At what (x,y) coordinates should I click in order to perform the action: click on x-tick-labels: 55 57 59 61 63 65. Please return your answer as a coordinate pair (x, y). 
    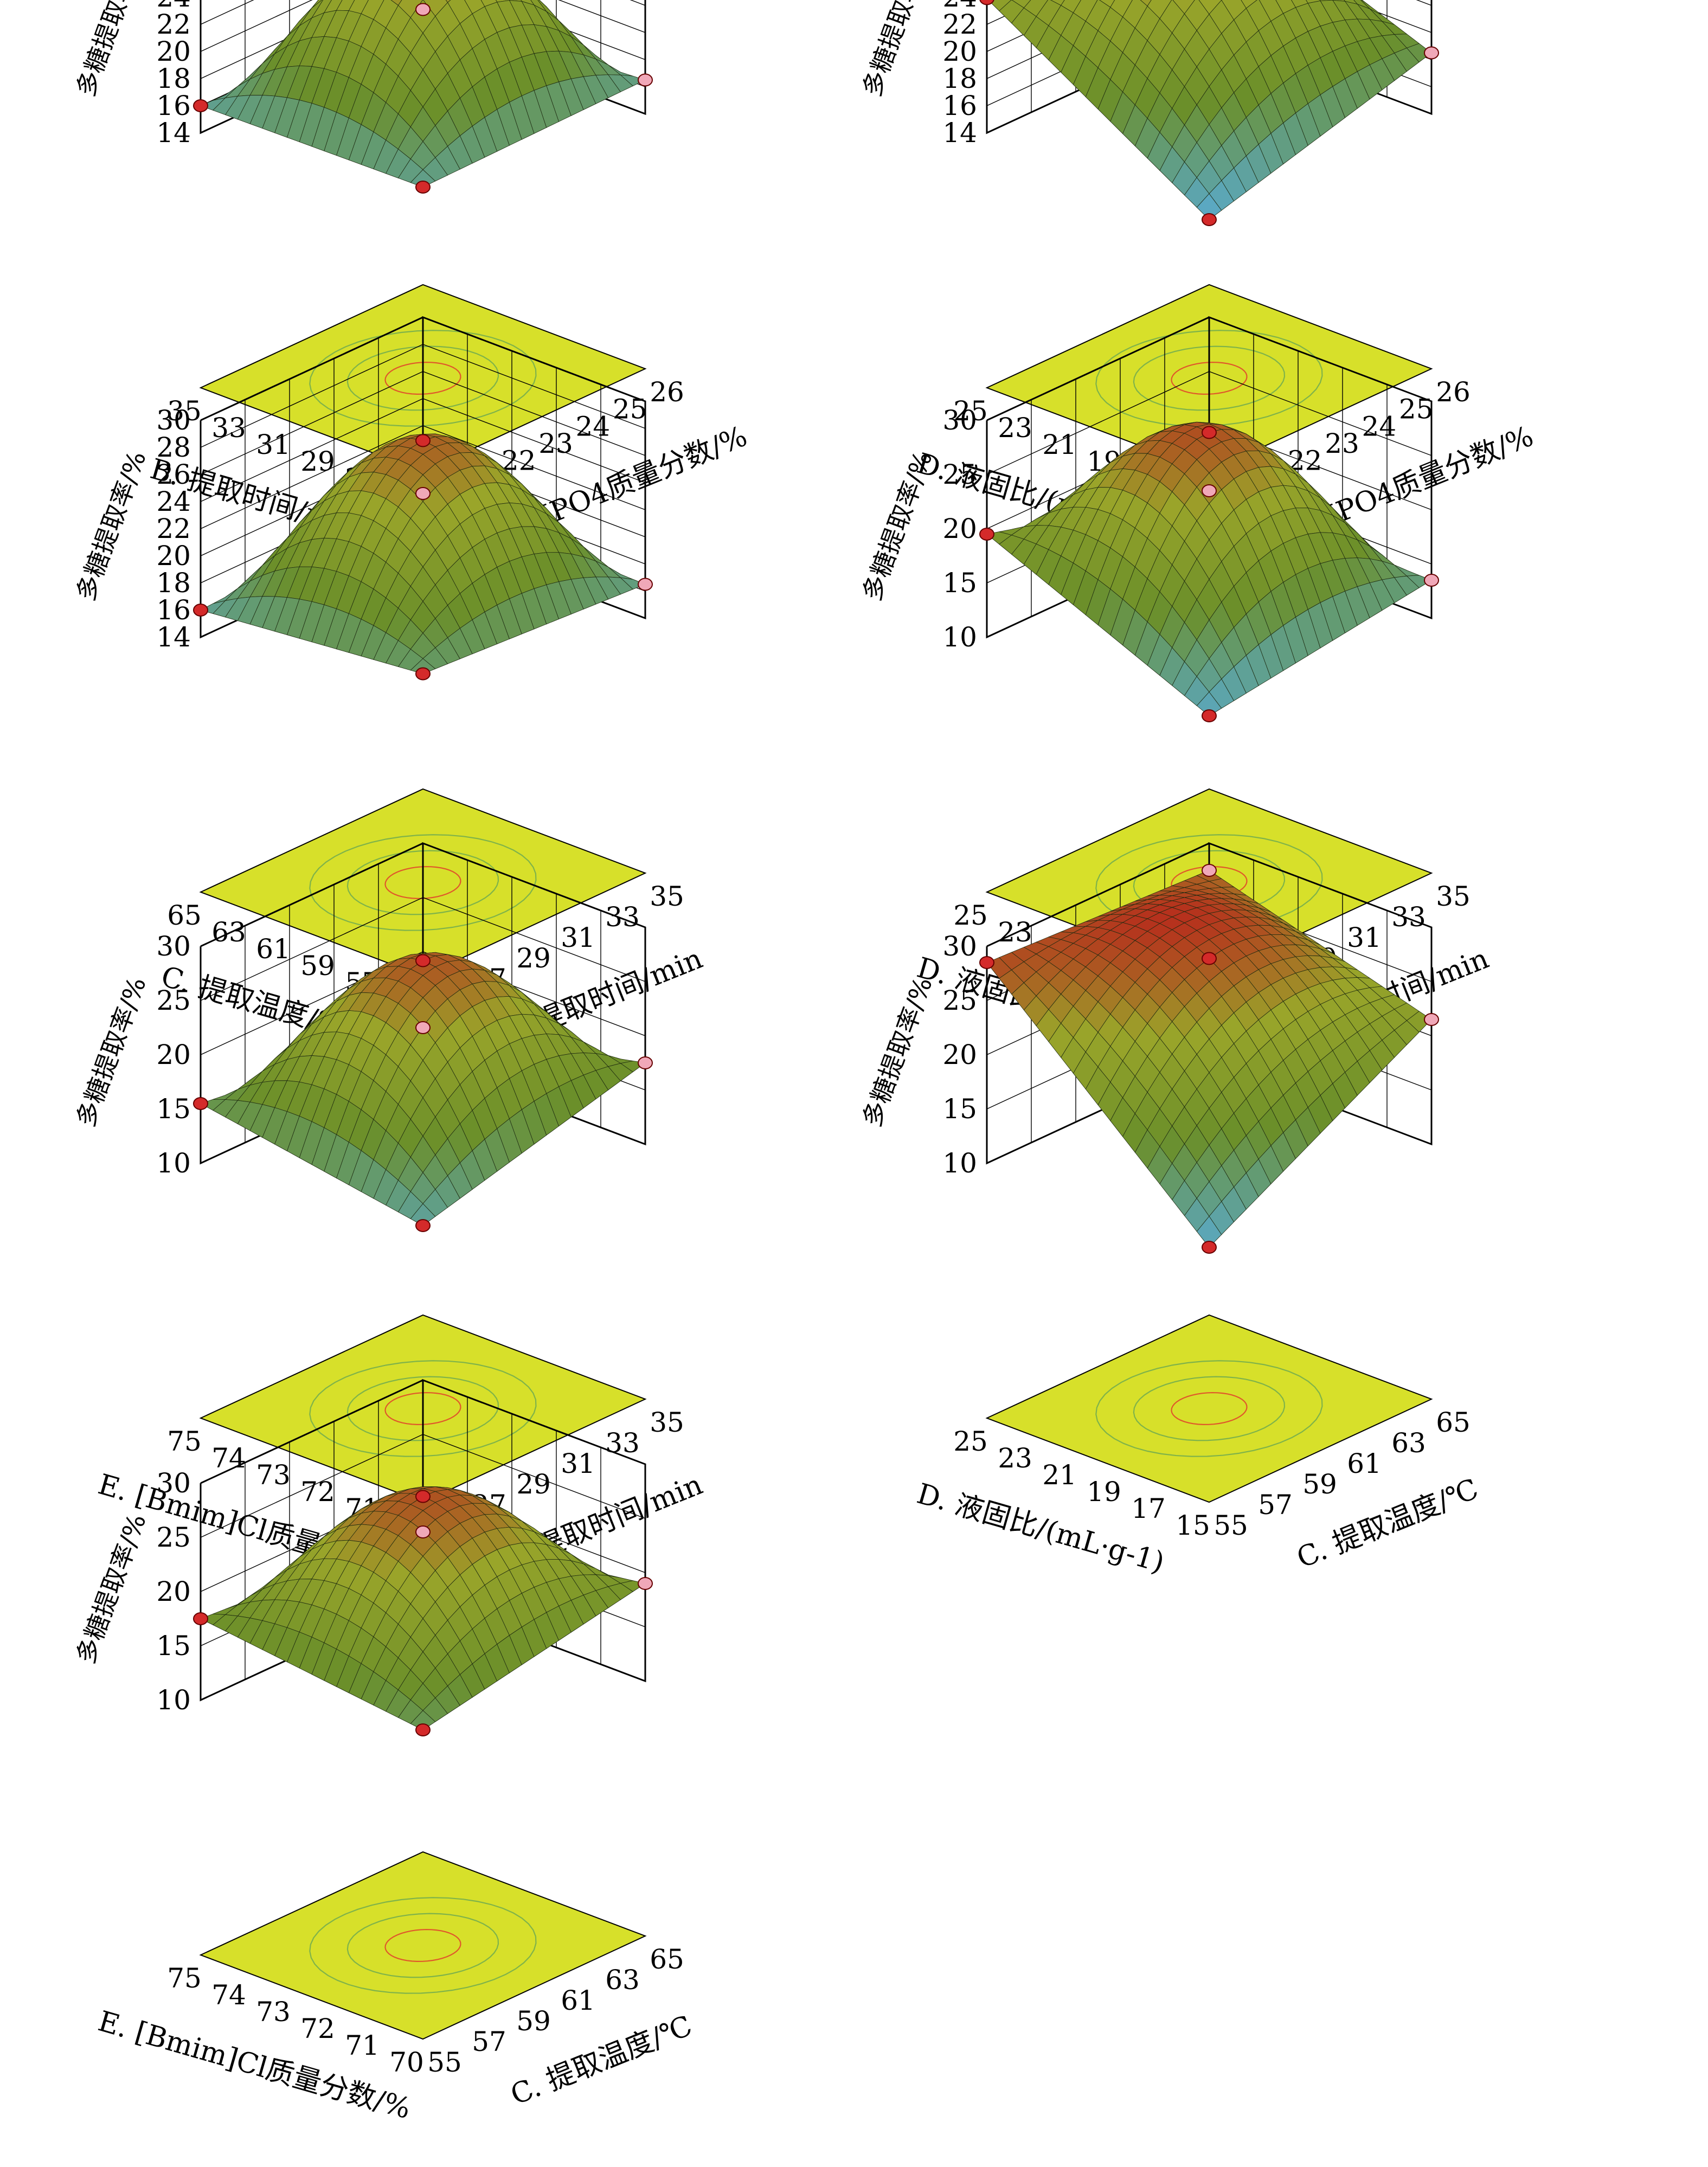
    Looking at the image, I should click on (555, 2011).